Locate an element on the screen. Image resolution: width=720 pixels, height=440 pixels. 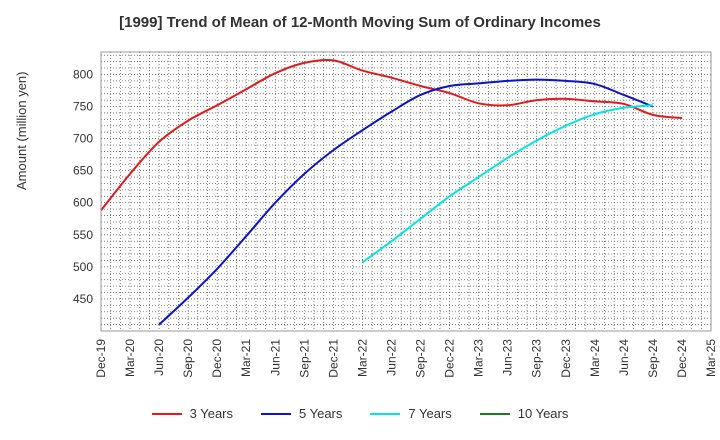
x-tick-label: Sep-24 is located at coordinates (653, 358).